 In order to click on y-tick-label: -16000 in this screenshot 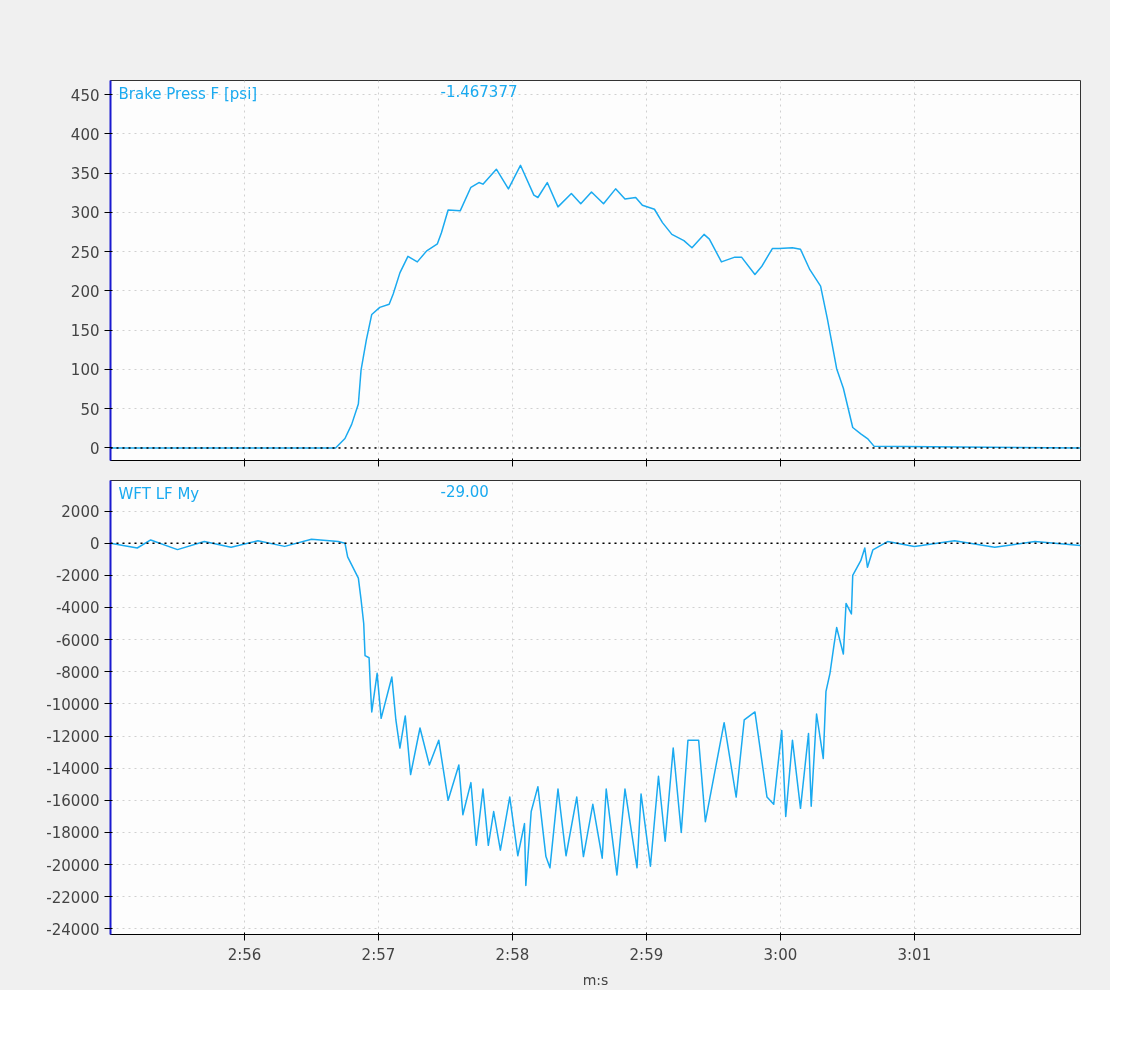, I will do `click(73, 801)`.